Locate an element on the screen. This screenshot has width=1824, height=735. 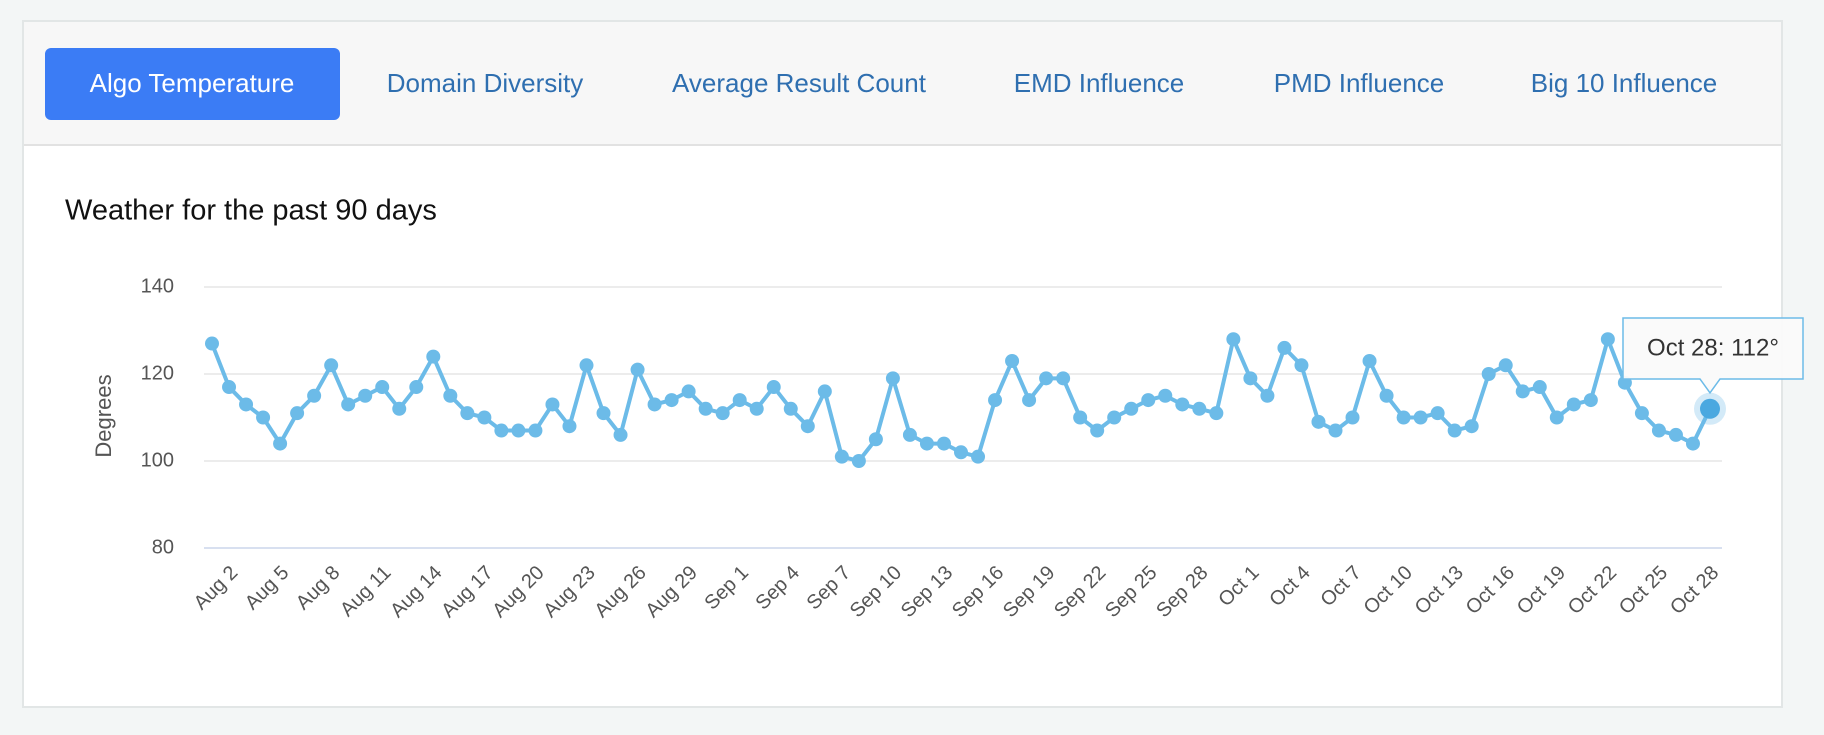
tab: Big 10 Influence is located at coordinates (1624, 83).